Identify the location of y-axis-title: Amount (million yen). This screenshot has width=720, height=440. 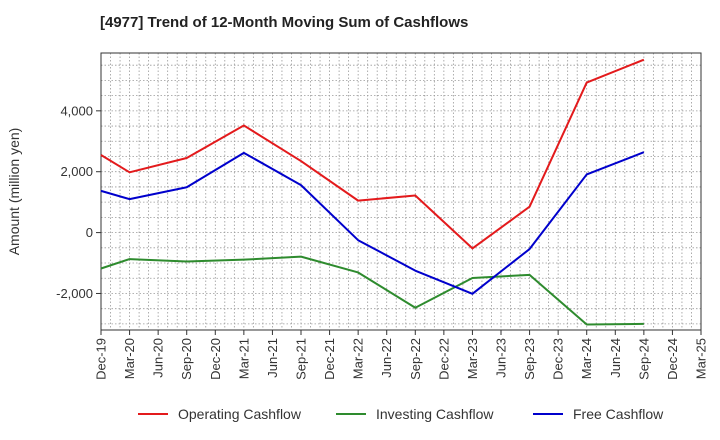
(14, 192).